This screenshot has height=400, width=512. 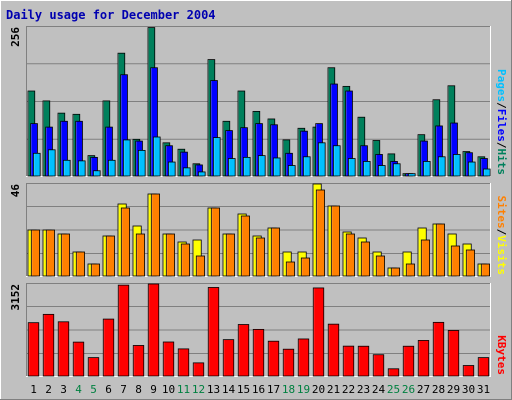 What do you see at coordinates (127, 157) in the screenshot?
I see `bar-pages-day-7-fill` at bounding box center [127, 157].